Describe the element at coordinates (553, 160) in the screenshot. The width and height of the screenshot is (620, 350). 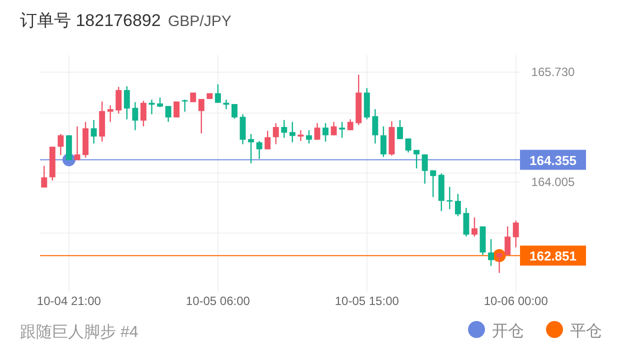
I see `ref-line-label: 164.355` at that location.